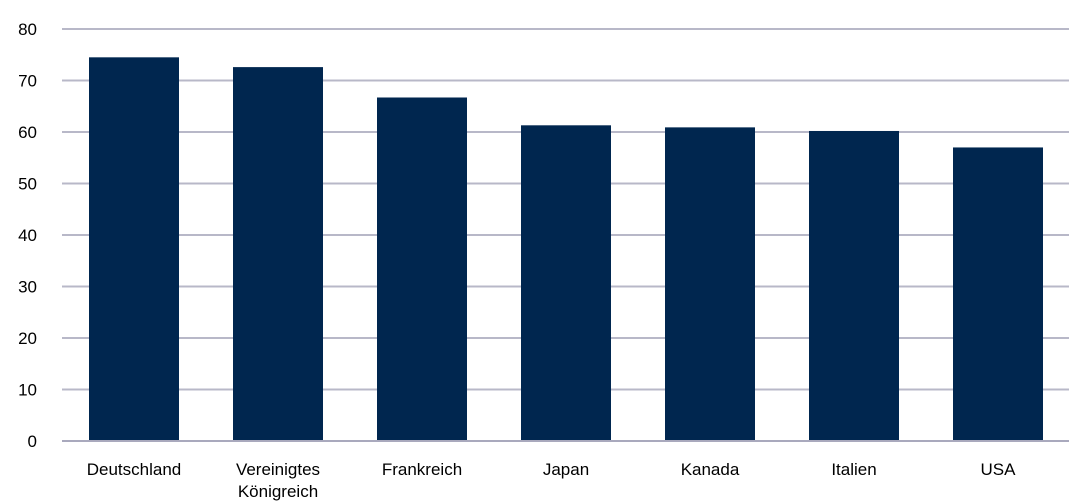  I want to click on x-tick-label-line: Vereinigtes, so click(278, 469).